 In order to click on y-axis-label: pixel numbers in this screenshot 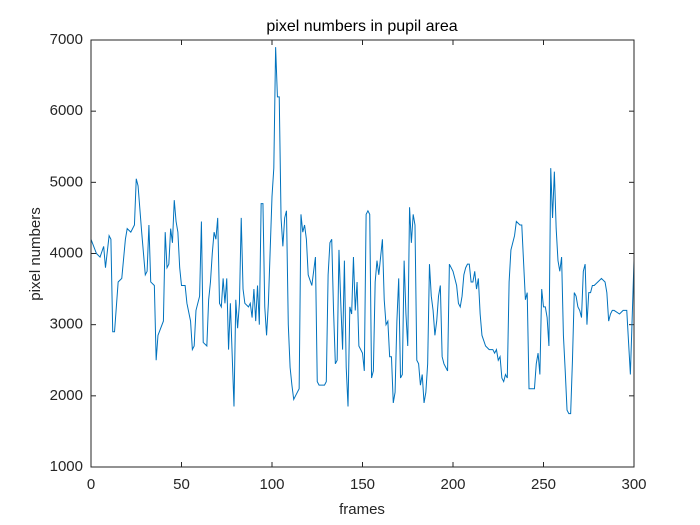, I will do `click(35, 253)`.